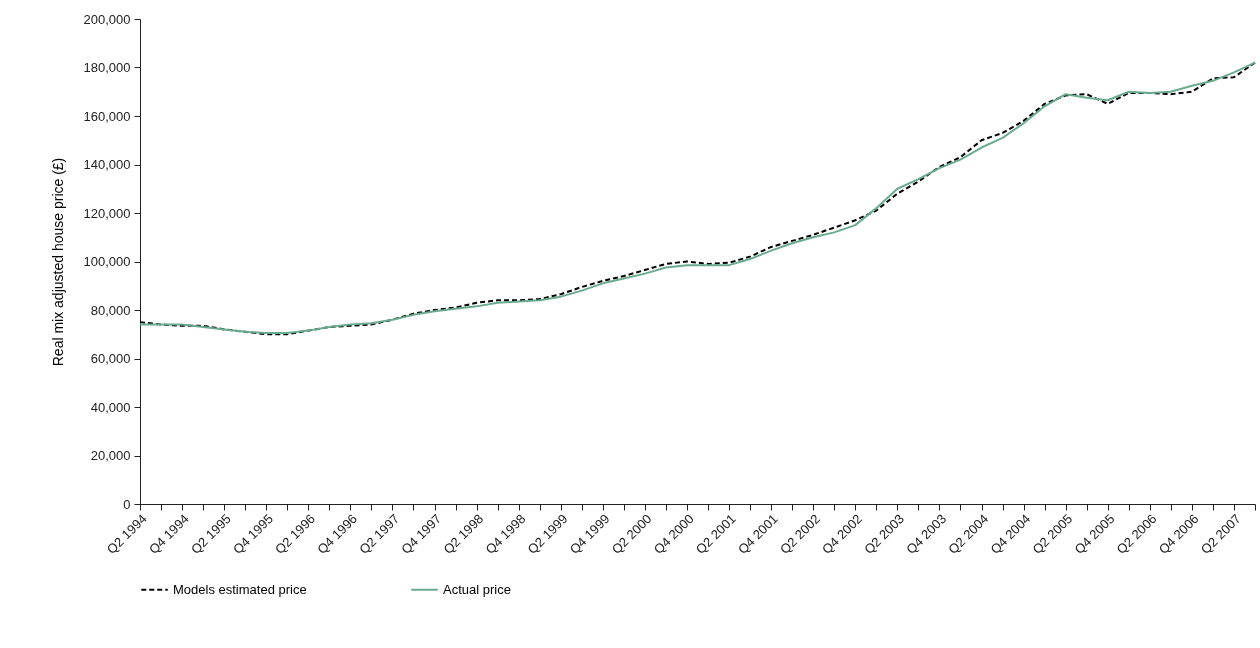 The width and height of the screenshot is (1260, 648). Describe the element at coordinates (107, 116) in the screenshot. I see `y-tick-label: 160,000` at that location.